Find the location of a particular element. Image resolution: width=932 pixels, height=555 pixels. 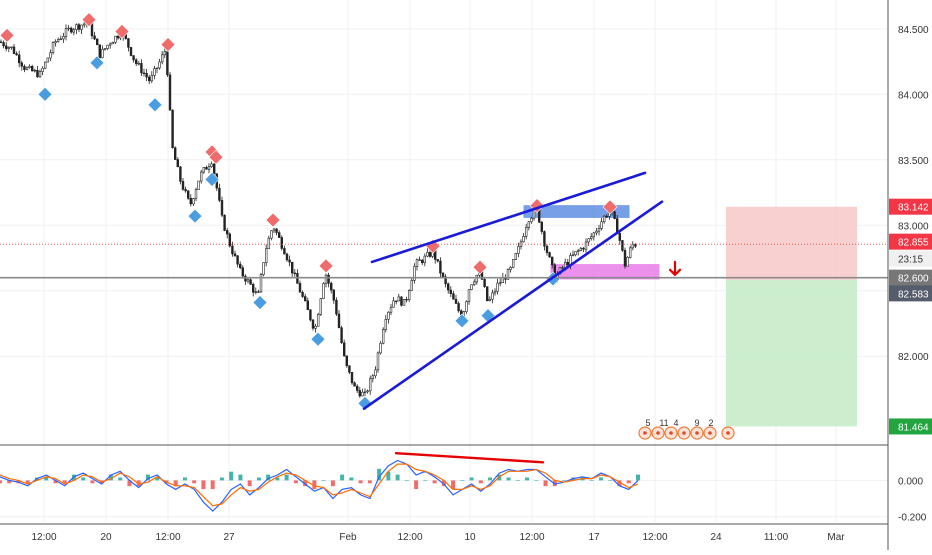

indicator-tick-label: 0.000 is located at coordinates (910, 481).